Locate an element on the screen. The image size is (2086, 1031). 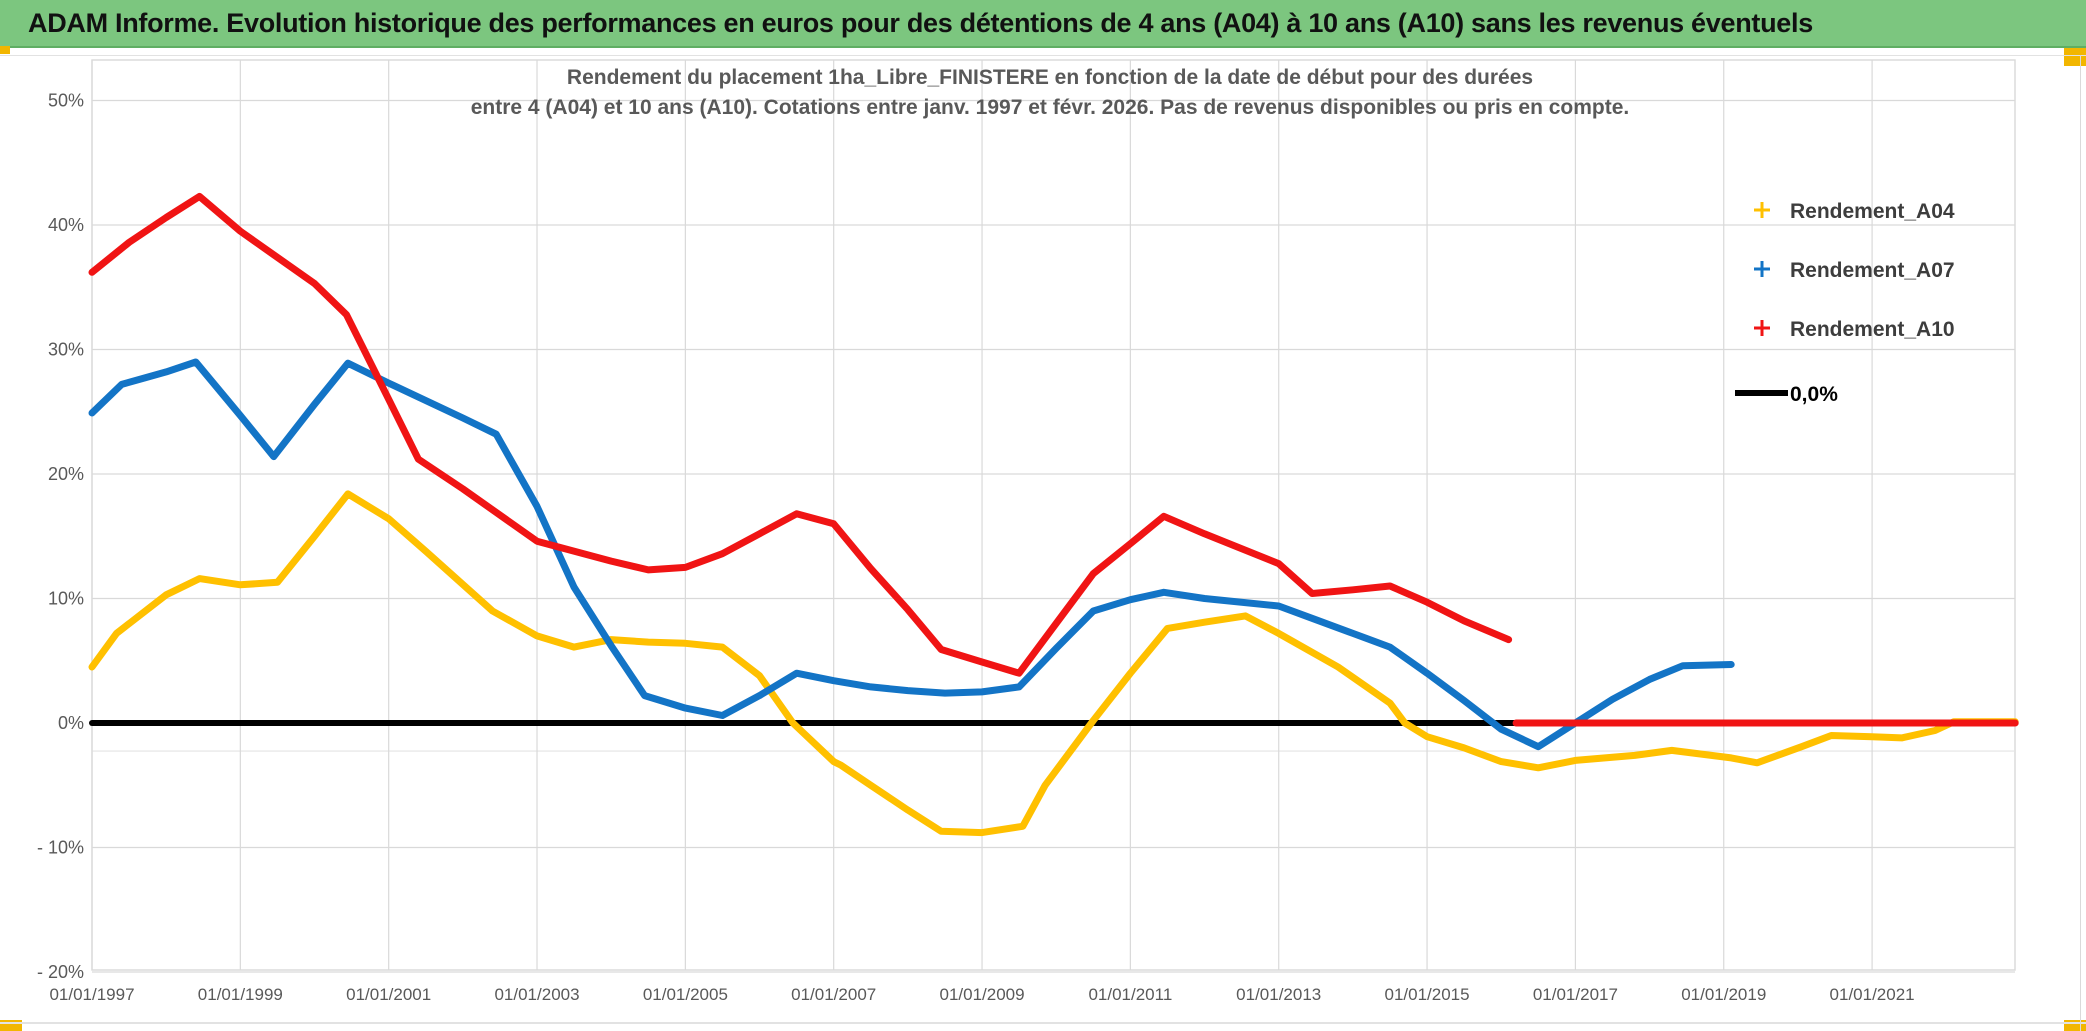
x-tick-label: 01/01/2021 is located at coordinates (1872, 994).